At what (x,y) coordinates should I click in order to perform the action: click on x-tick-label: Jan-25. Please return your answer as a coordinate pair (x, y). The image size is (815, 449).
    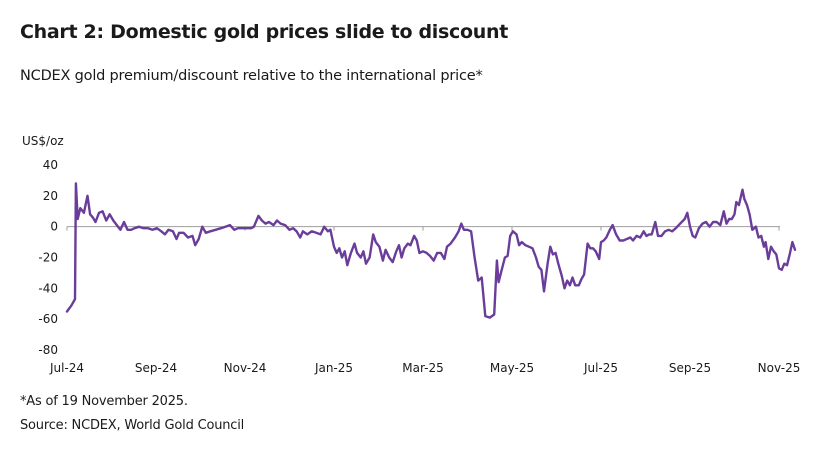
    Looking at the image, I should click on (333, 368).